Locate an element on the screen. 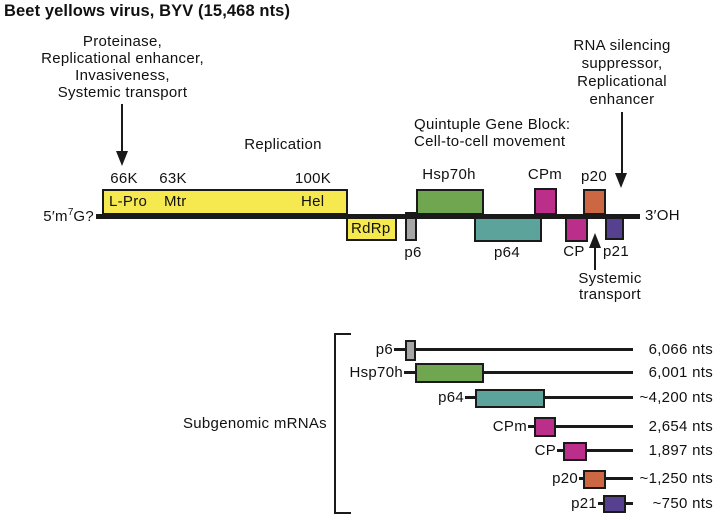  cpm-box is located at coordinates (545, 201).